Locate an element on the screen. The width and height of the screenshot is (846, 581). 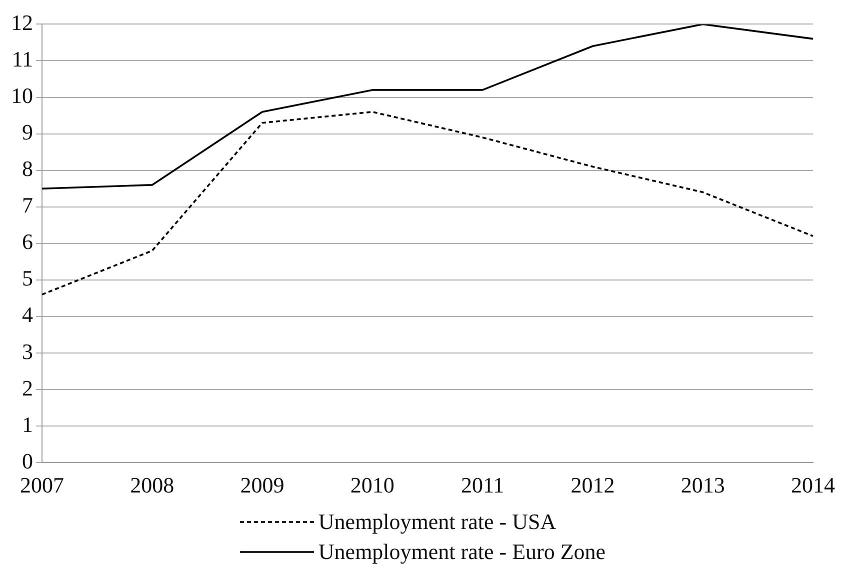
legend-label: Unemployment rate - Euro Zone is located at coordinates (462, 552).